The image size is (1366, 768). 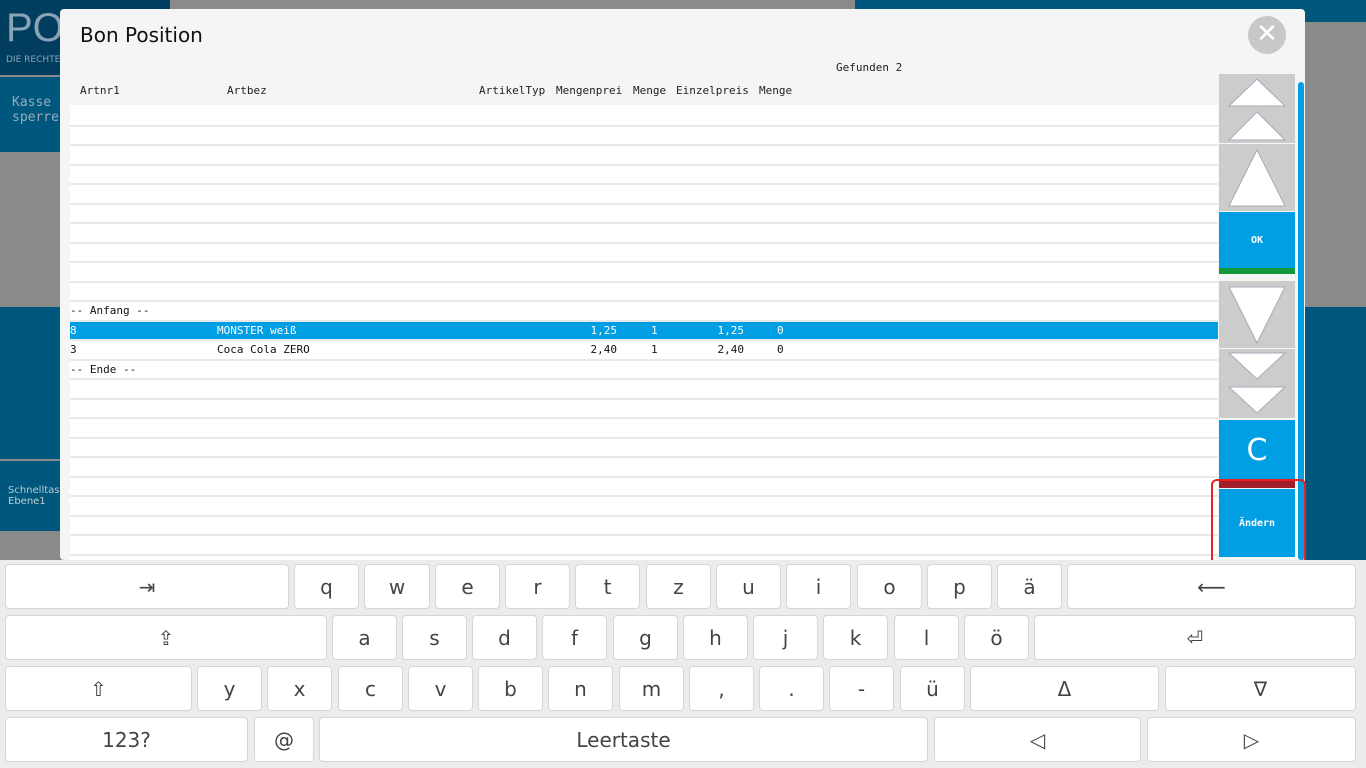 I want to click on col-einzelpreis: Einzelpreis, so click(x=712, y=90).